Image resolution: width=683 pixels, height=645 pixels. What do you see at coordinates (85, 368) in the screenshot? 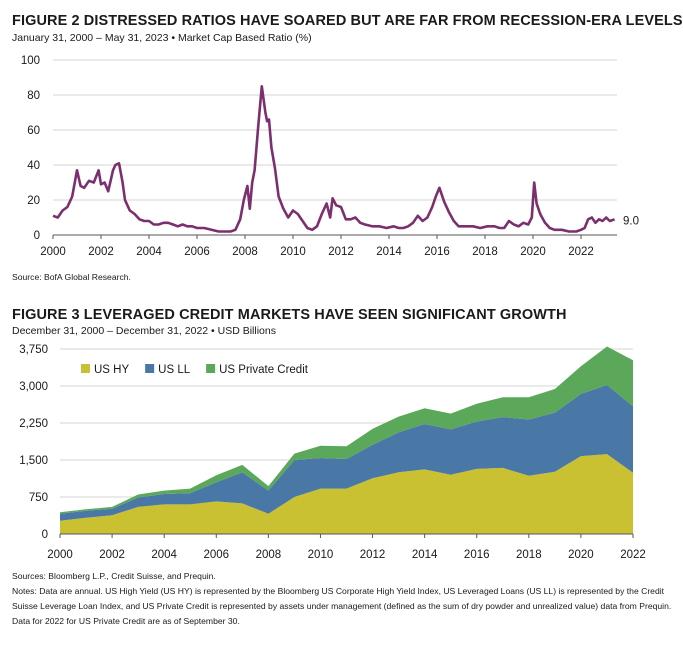
I see `legend-swatch-us-hy` at bounding box center [85, 368].